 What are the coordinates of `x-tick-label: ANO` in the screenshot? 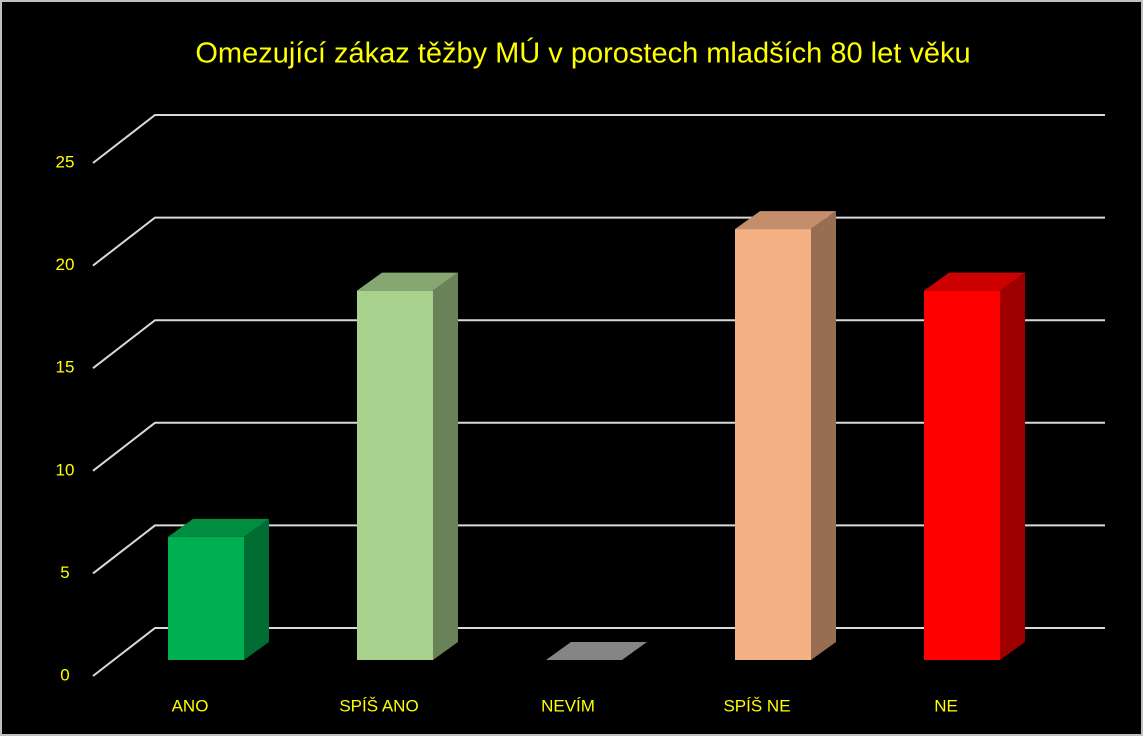 It's located at (190, 705).